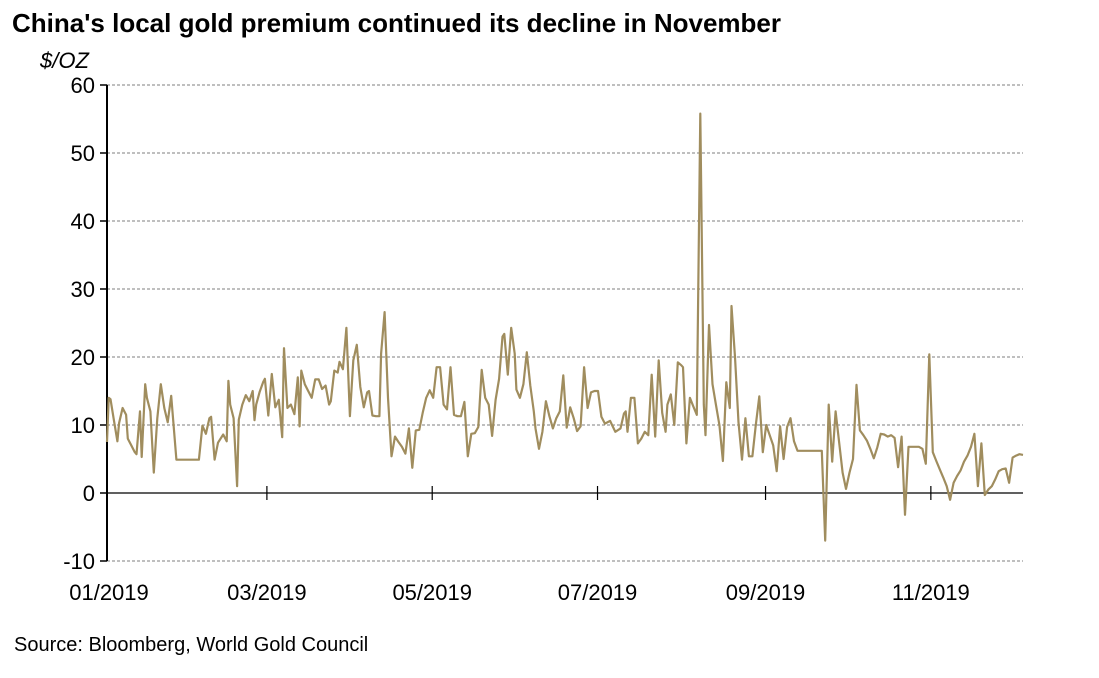 The height and width of the screenshot is (678, 1099). I want to click on x-tick-label: 09/2019, so click(766, 592).